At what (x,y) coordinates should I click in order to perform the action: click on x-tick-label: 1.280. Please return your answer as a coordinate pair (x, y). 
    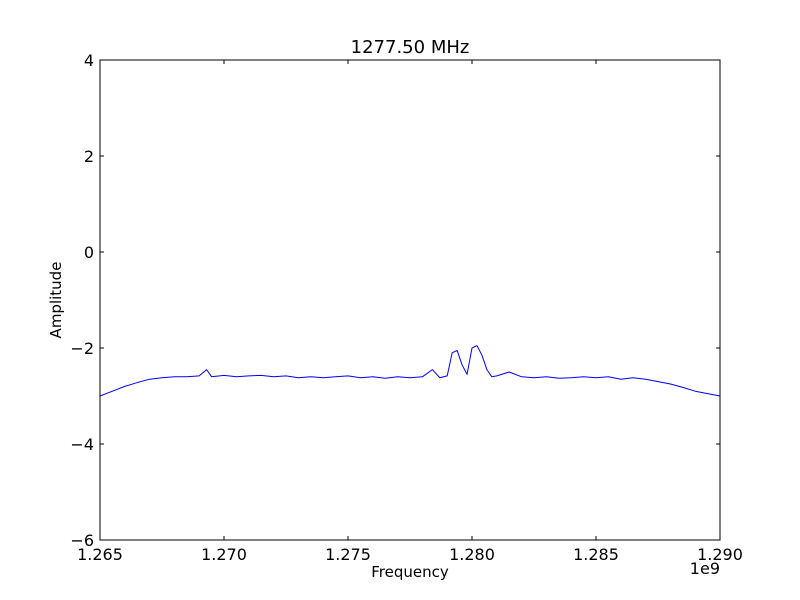
    Looking at the image, I should click on (472, 554).